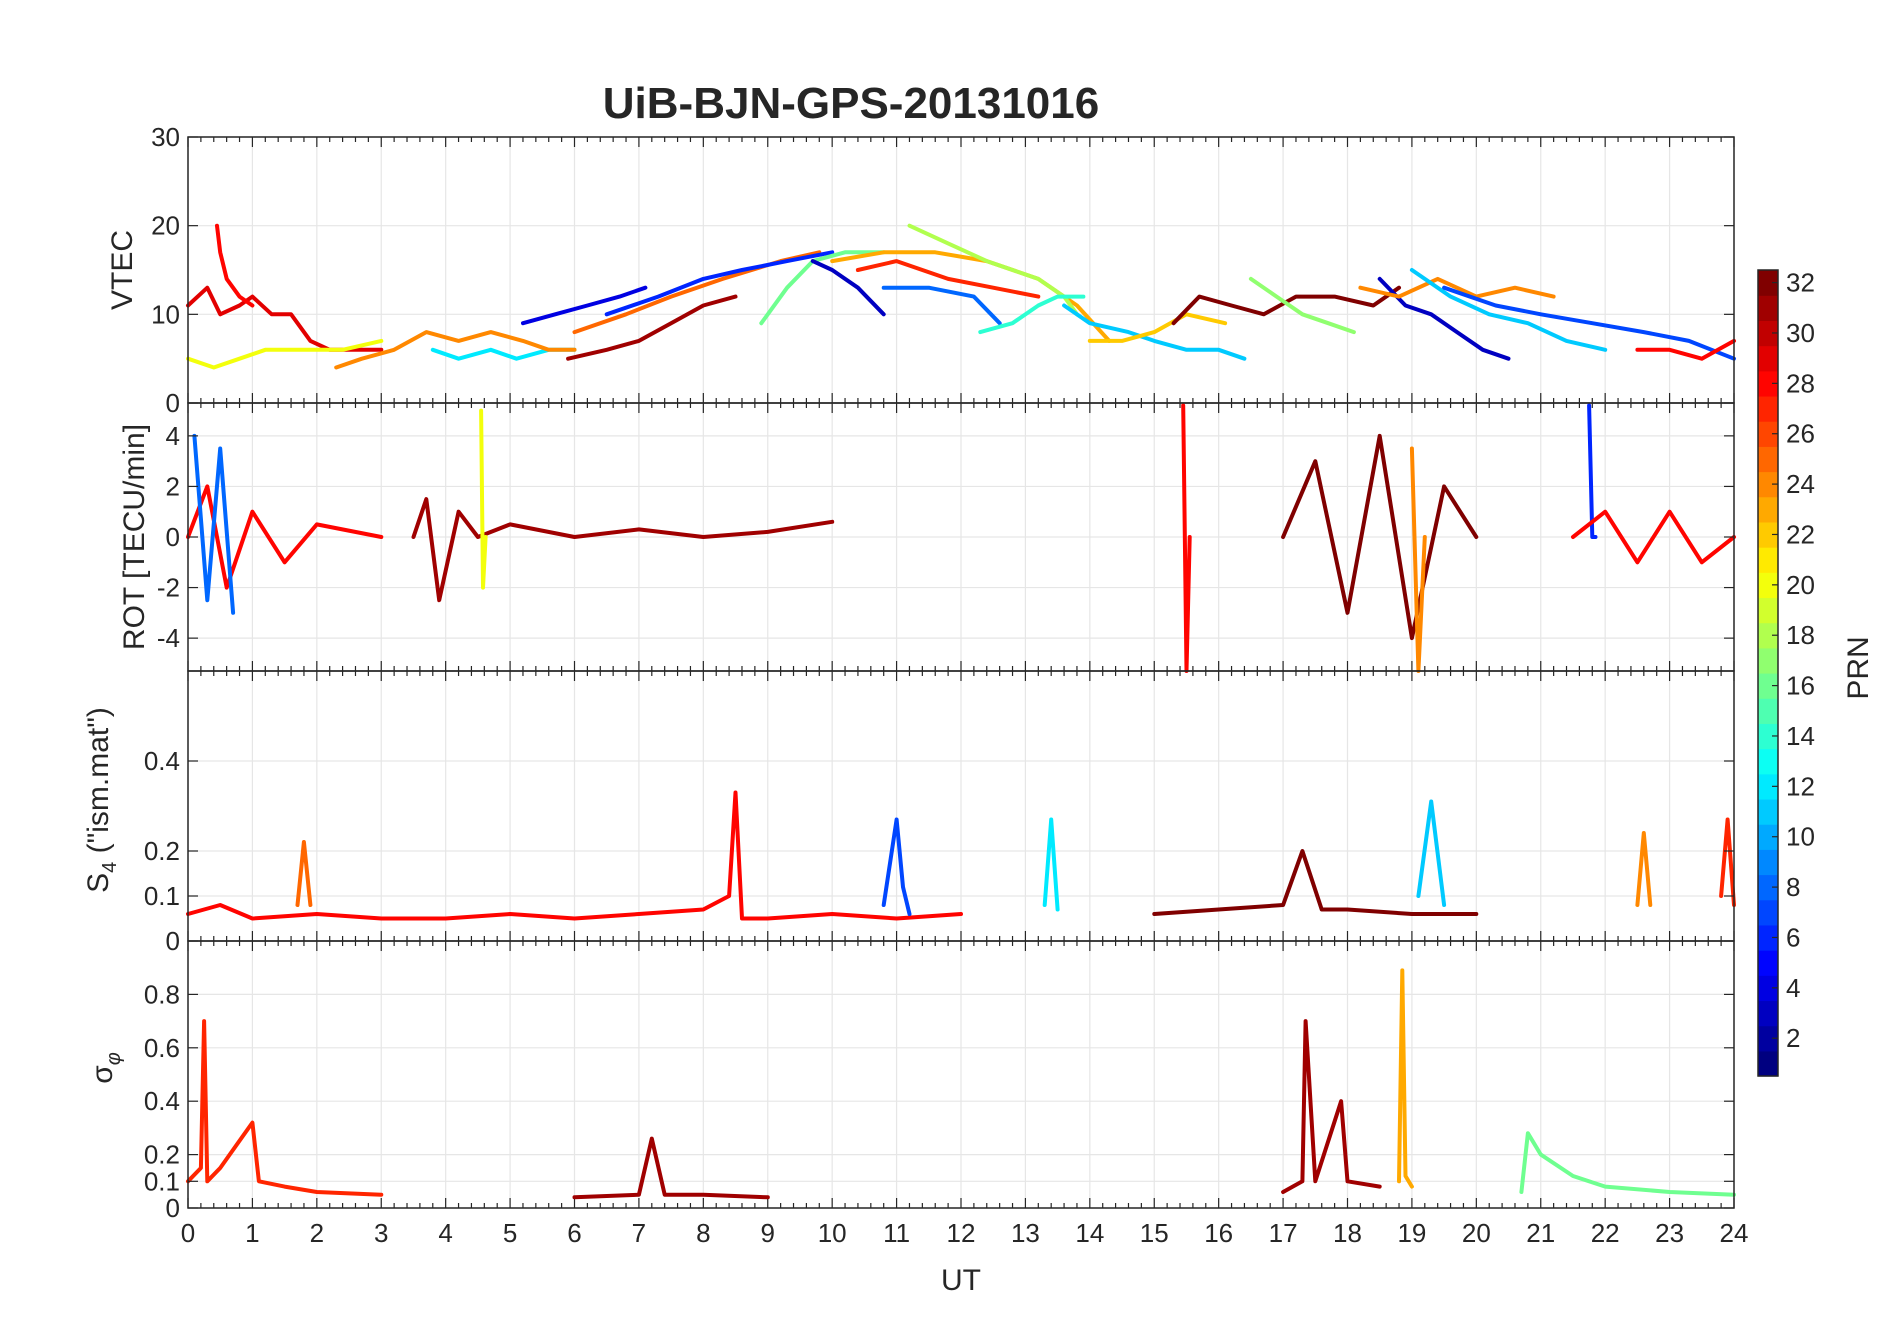 Image resolution: width=1902 pixels, height=1330 pixels. Describe the element at coordinates (98, 784) in the screenshot. I see `s4-y-label-rest: ("ism.mat")` at that location.